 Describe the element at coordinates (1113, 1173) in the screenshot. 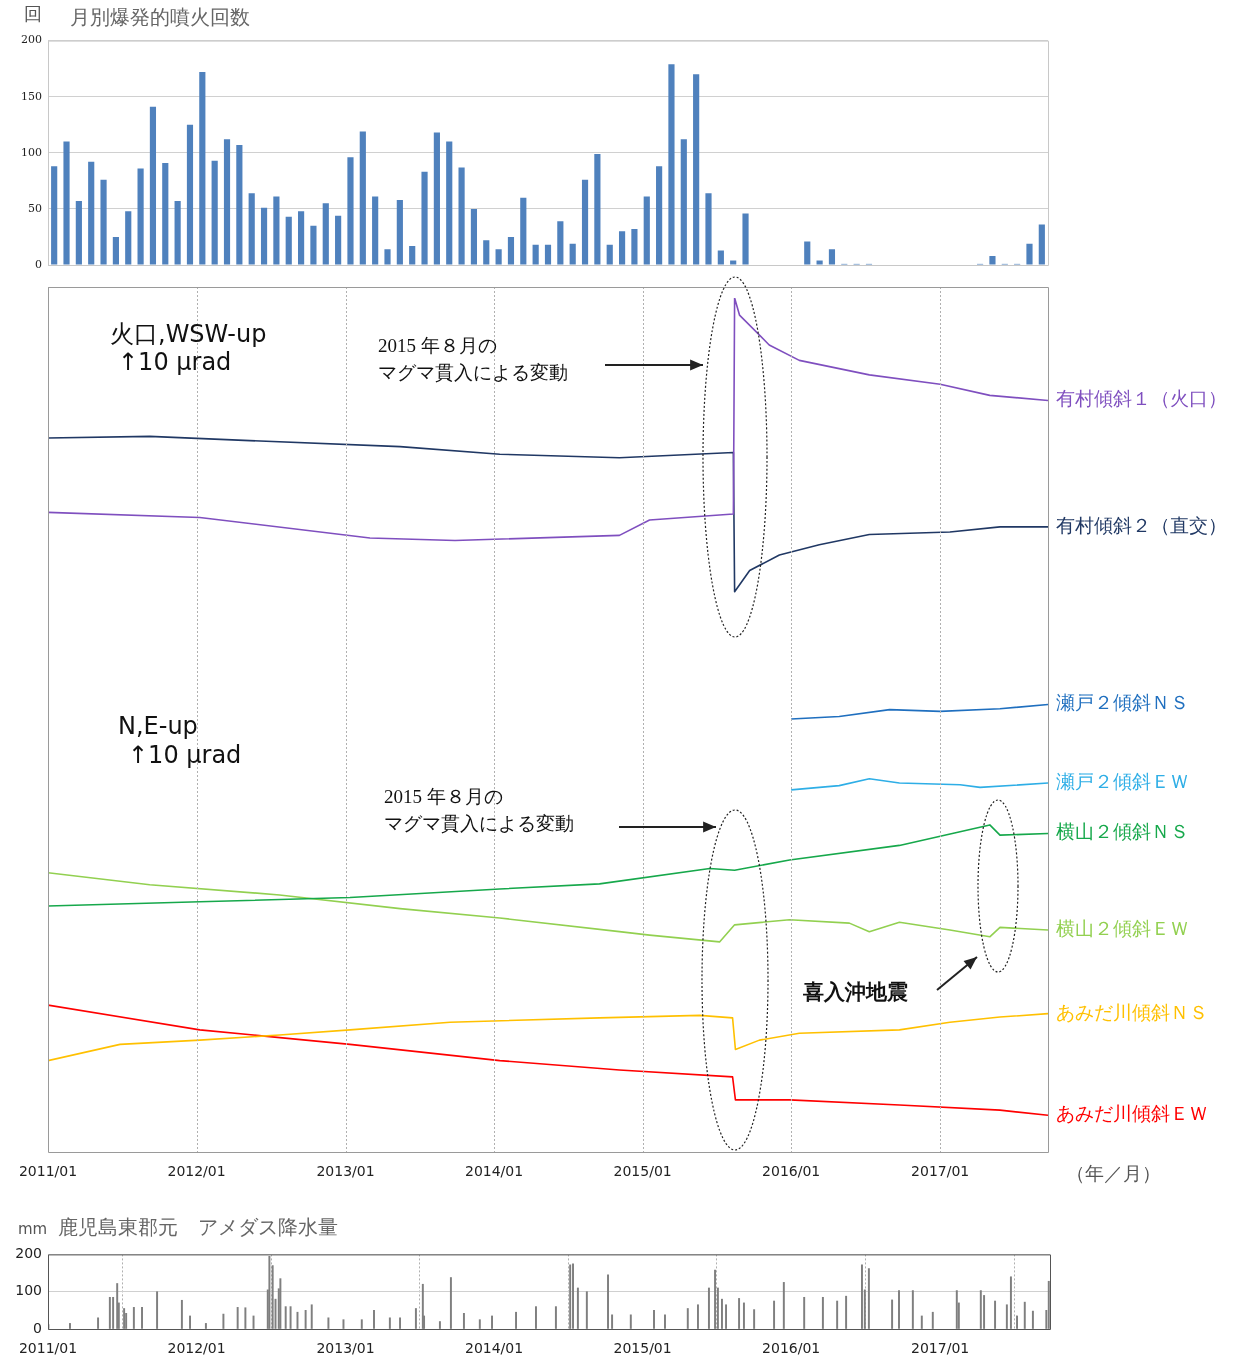

I see `text: （年／月）` at that location.